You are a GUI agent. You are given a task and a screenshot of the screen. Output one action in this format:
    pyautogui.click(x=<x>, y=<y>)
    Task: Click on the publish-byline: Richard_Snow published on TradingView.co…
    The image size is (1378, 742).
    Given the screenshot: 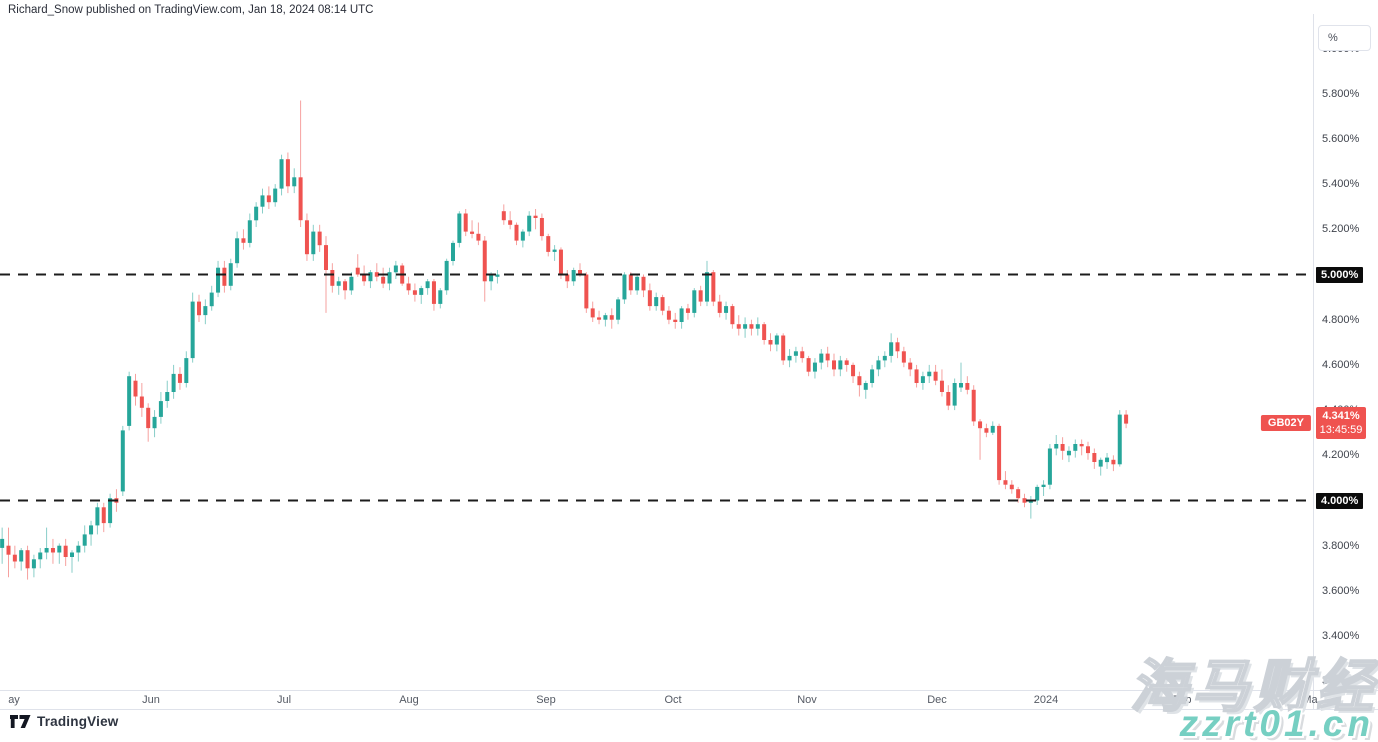 What is the action you would take?
    pyautogui.click(x=191, y=10)
    